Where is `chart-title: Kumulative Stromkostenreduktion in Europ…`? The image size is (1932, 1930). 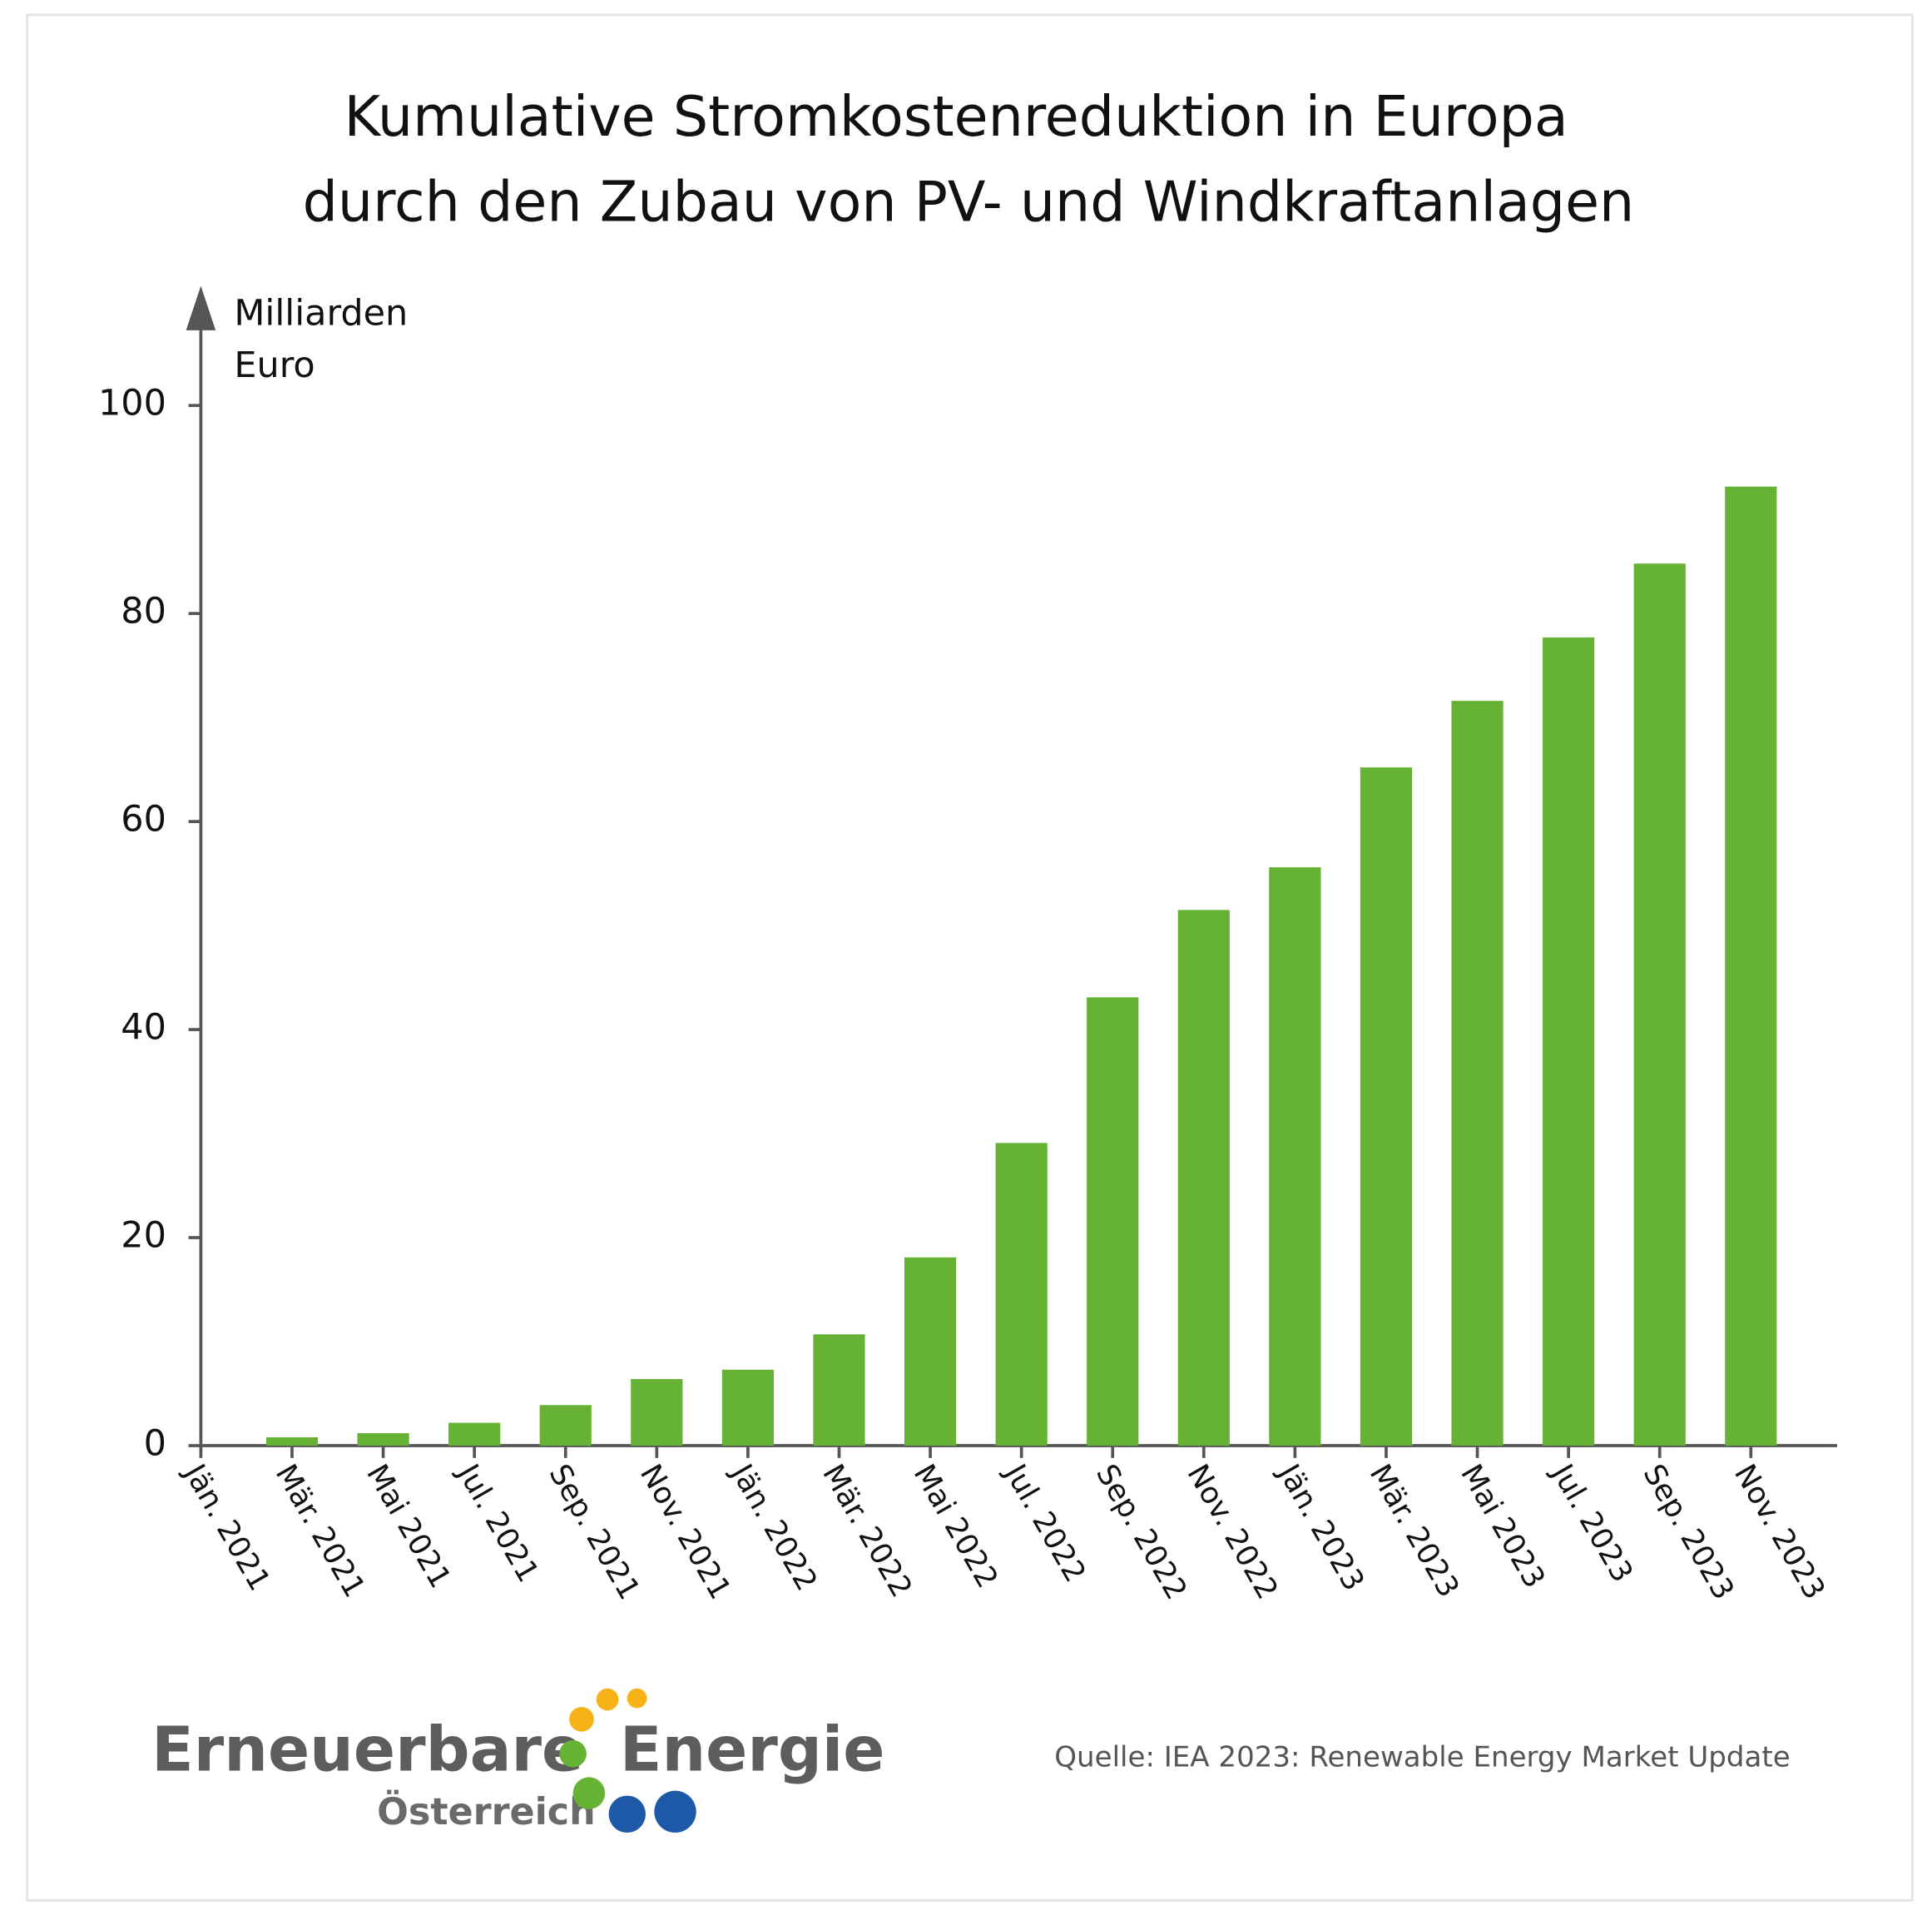
chart-title: Kumulative Stromkostenreduktion in Europ… is located at coordinates (956, 116).